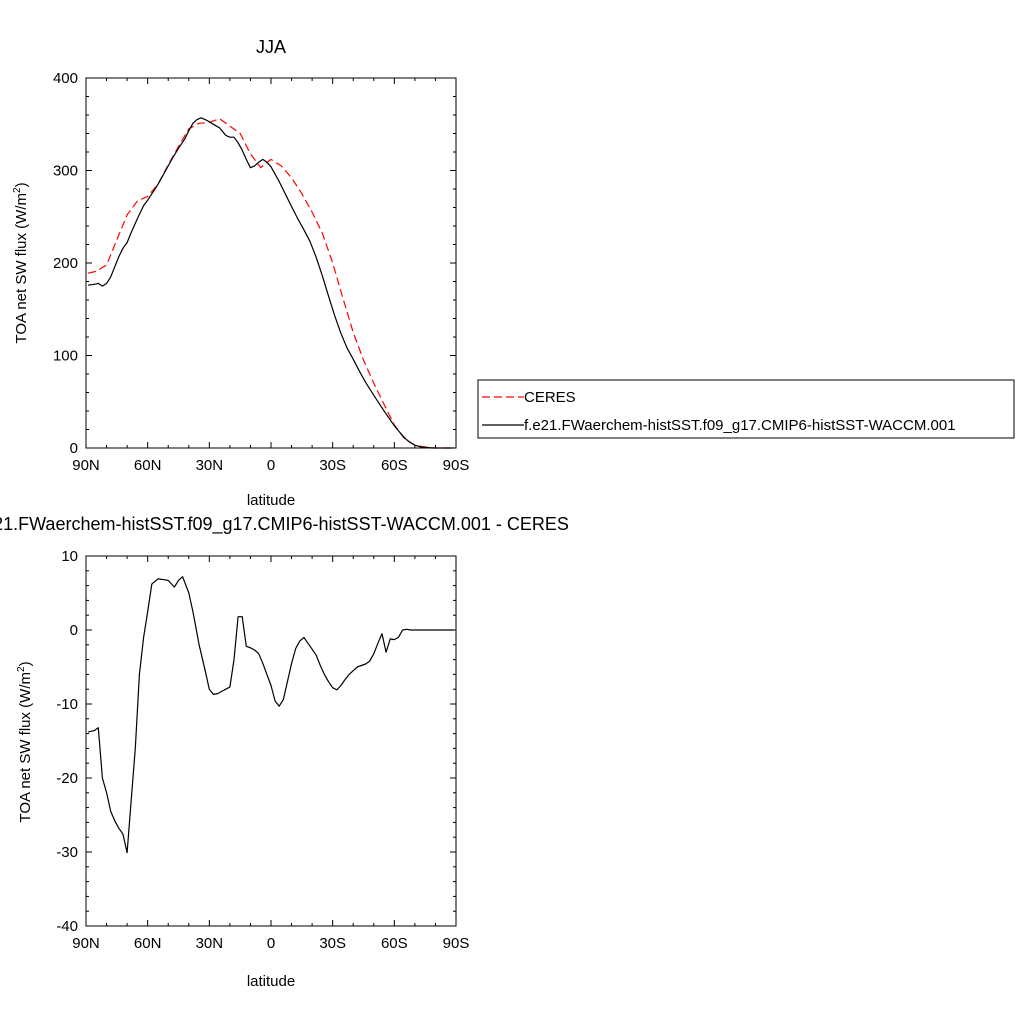 The height and width of the screenshot is (1024, 1024). Describe the element at coordinates (271, 465) in the screenshot. I see `top-x-tick-label: 0` at that location.